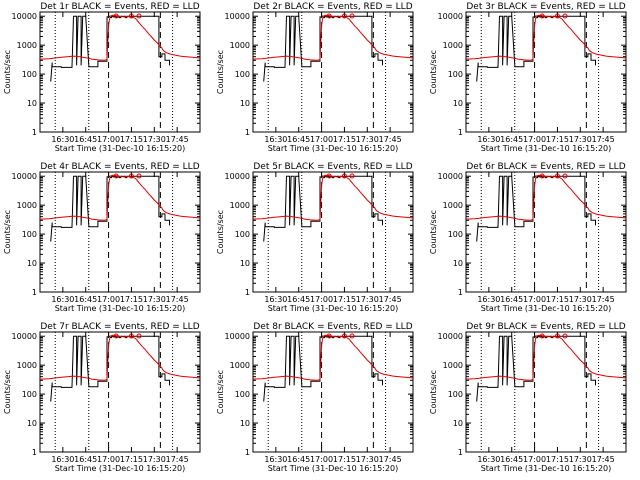  What do you see at coordinates (545, 7) in the screenshot?
I see `panel-title: Det 3r BLACK = Events, RED = LLD` at bounding box center [545, 7].